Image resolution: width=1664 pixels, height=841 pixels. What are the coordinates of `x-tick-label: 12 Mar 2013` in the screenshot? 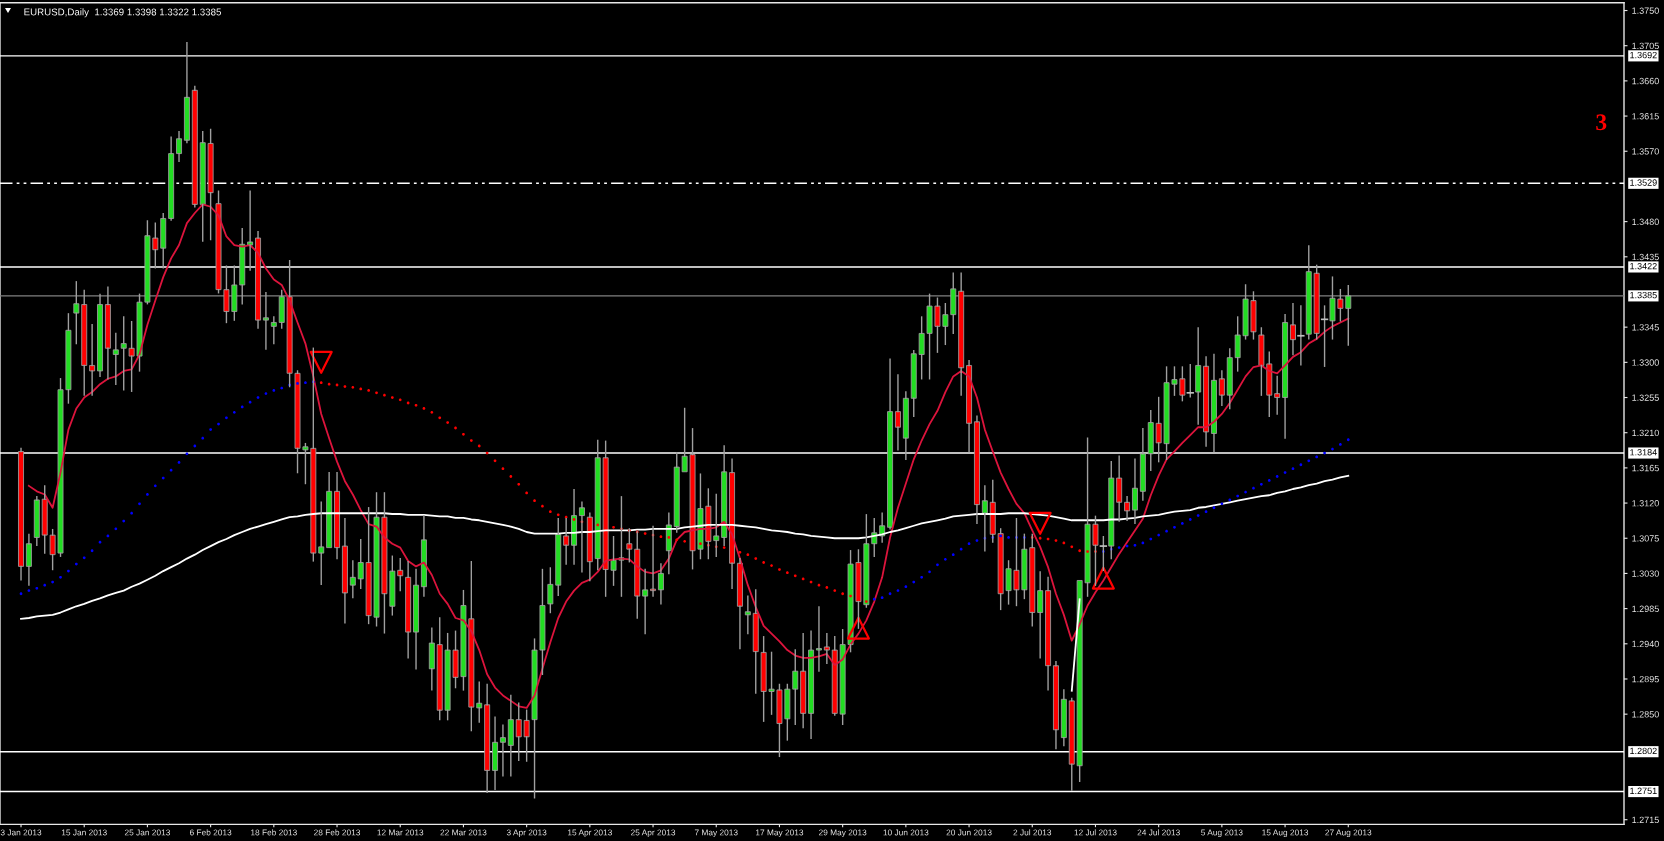 It's located at (400, 832).